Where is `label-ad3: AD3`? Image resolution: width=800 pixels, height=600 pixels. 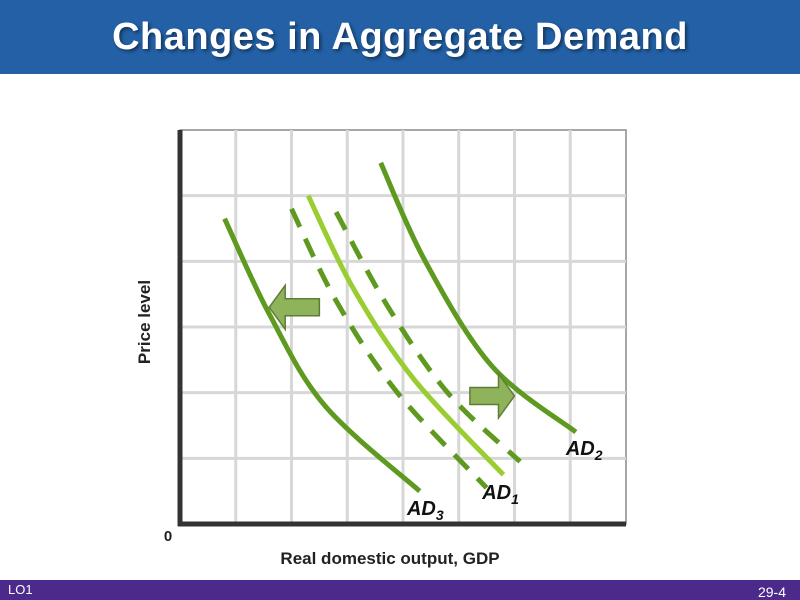 label-ad3: AD3 is located at coordinates (425, 510).